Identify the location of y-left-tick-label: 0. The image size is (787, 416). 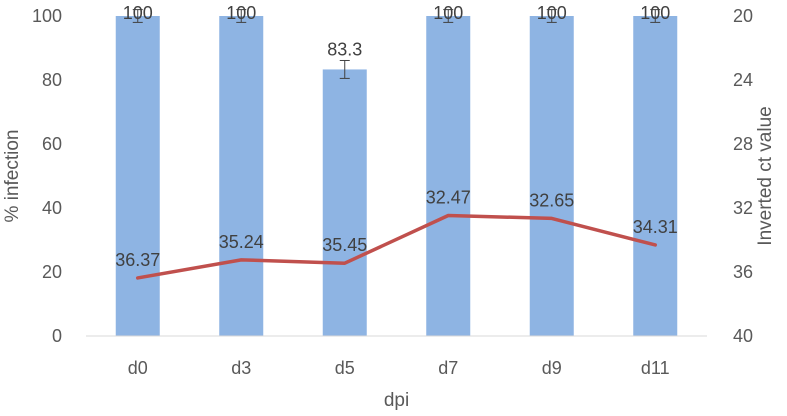
(57, 336).